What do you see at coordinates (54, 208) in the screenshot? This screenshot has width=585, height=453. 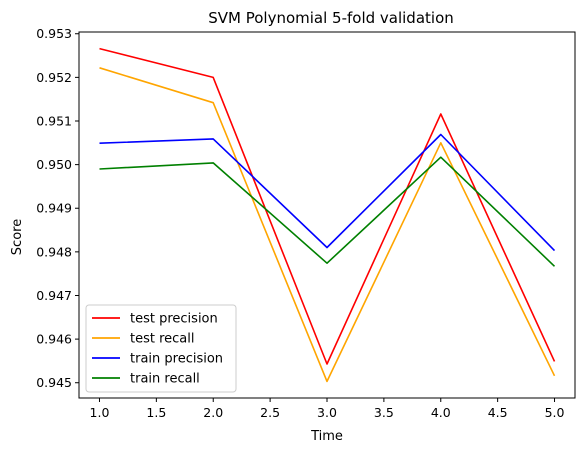 I see `y-tick-label: 0.949` at bounding box center [54, 208].